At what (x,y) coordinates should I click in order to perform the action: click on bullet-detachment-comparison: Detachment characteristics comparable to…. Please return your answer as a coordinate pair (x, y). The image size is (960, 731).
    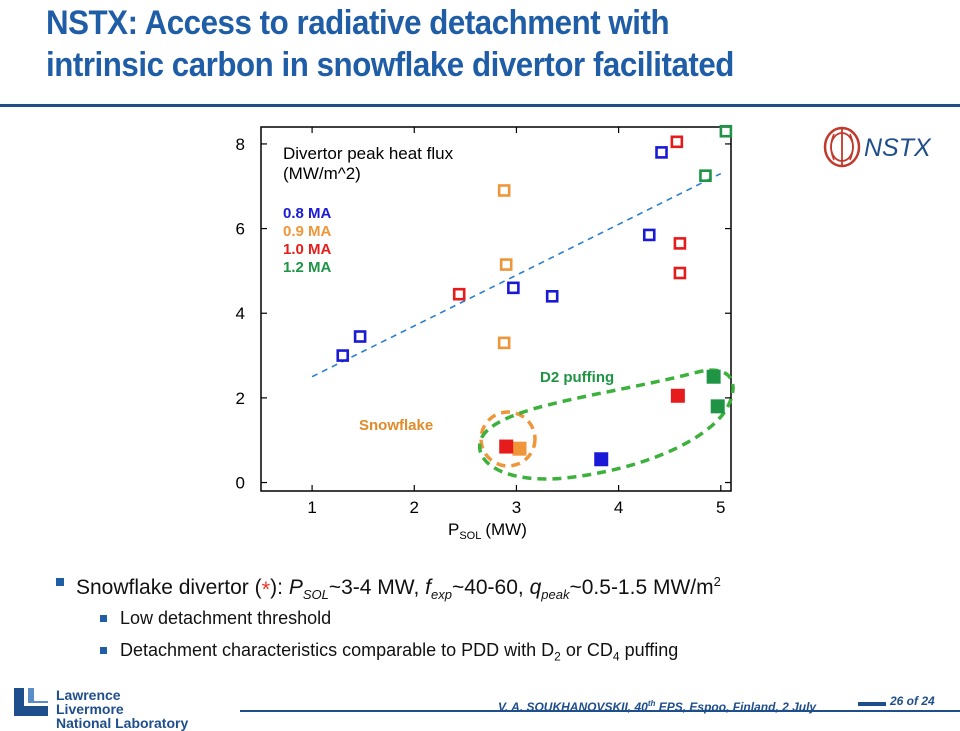
    Looking at the image, I should click on (500, 650).